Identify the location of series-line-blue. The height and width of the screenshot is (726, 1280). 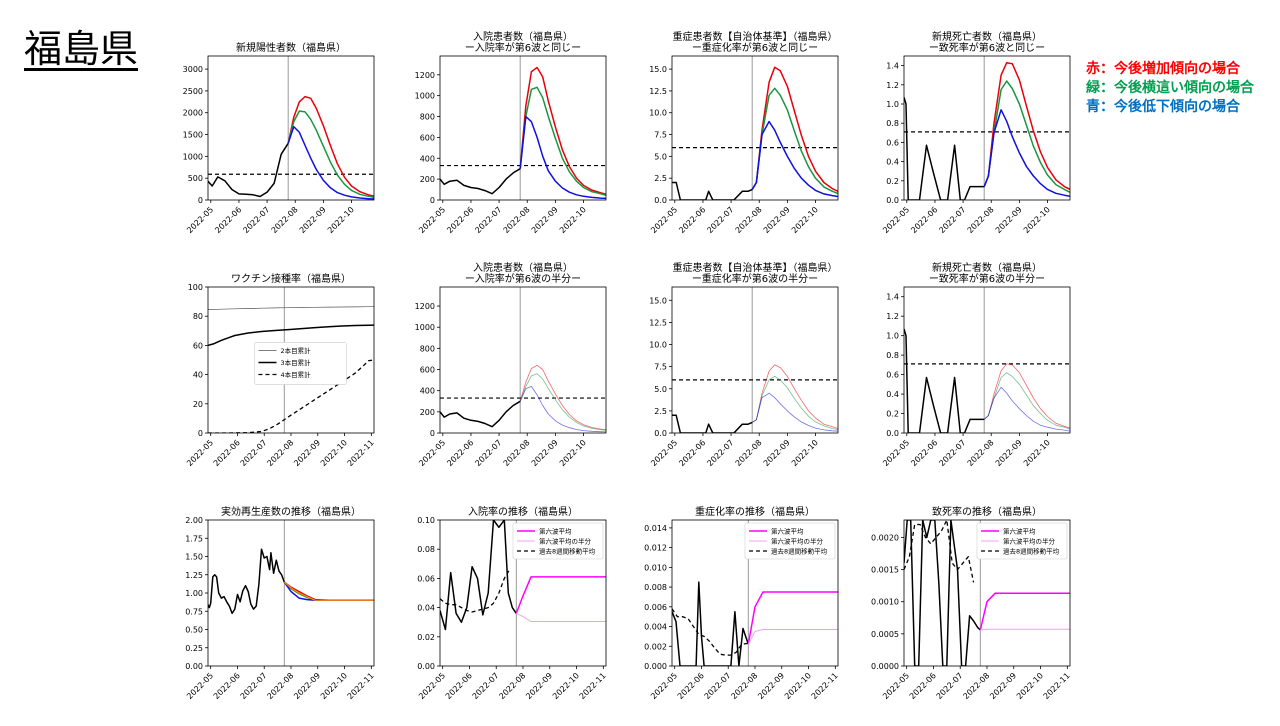
(1026, 153).